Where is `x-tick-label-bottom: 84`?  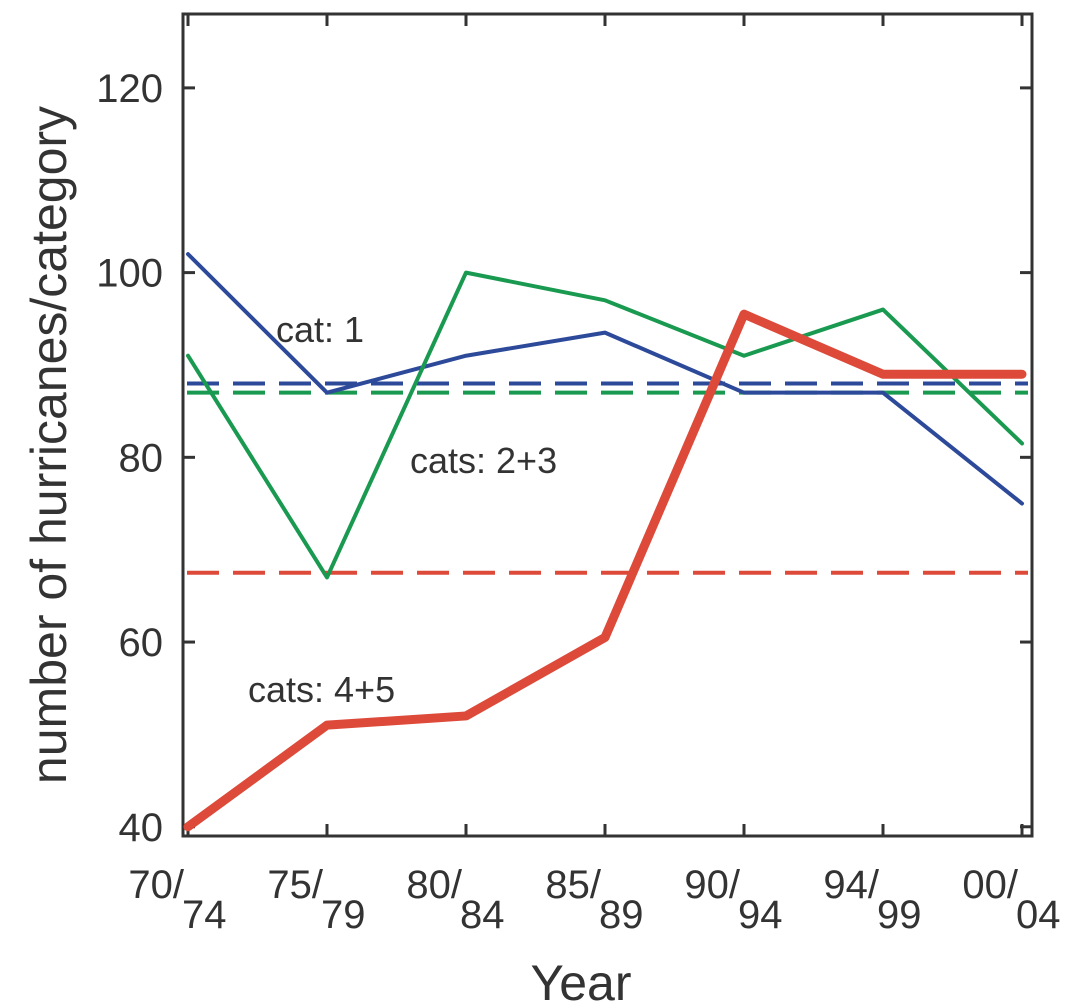 x-tick-label-bottom: 84 is located at coordinates (482, 915).